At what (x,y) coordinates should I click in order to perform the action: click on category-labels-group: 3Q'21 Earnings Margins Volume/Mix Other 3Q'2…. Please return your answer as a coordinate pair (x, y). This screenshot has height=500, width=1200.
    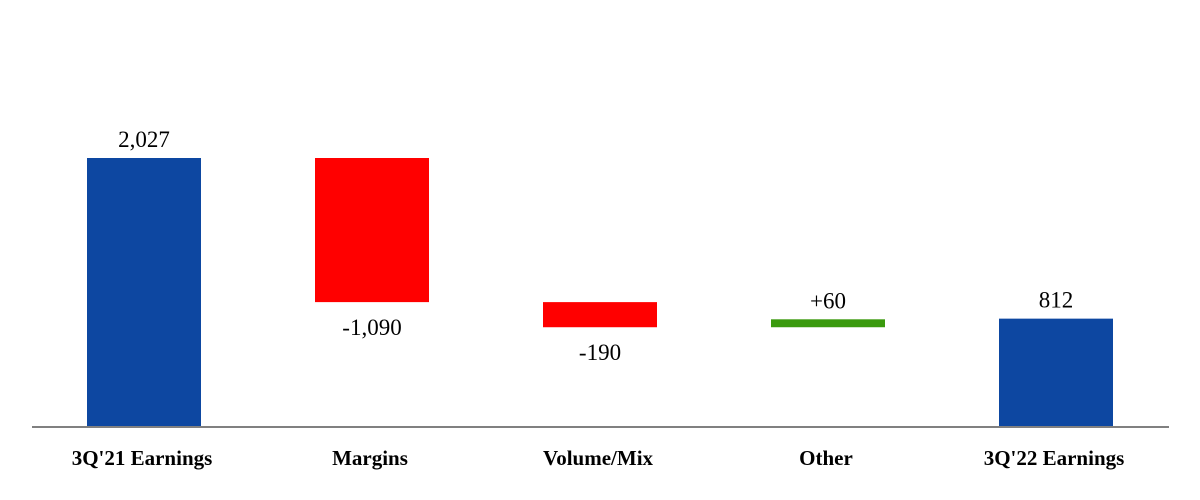
    Looking at the image, I should click on (598, 458).